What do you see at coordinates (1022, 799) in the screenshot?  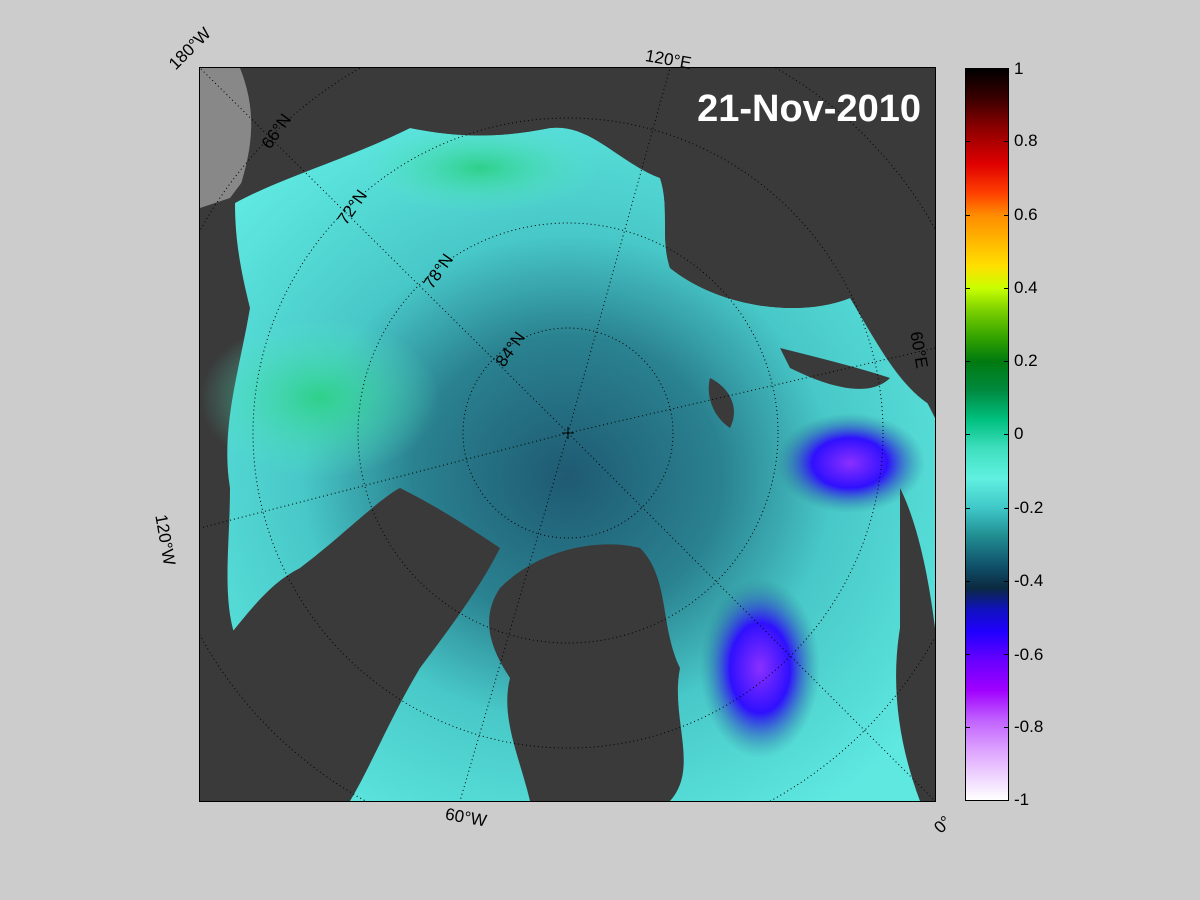 I see `colorbar-tick-label: -1` at bounding box center [1022, 799].